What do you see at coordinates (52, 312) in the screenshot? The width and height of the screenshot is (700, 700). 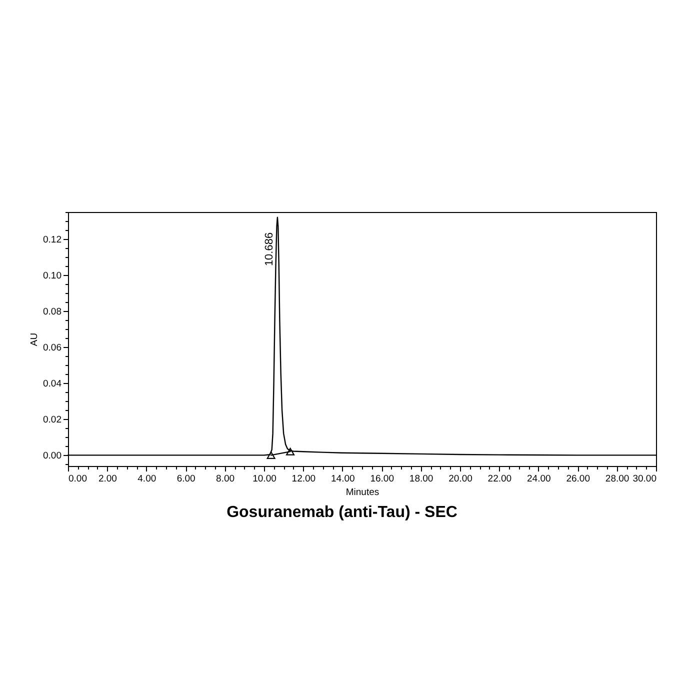 I see `y-tick-label: 0.08` at bounding box center [52, 312].